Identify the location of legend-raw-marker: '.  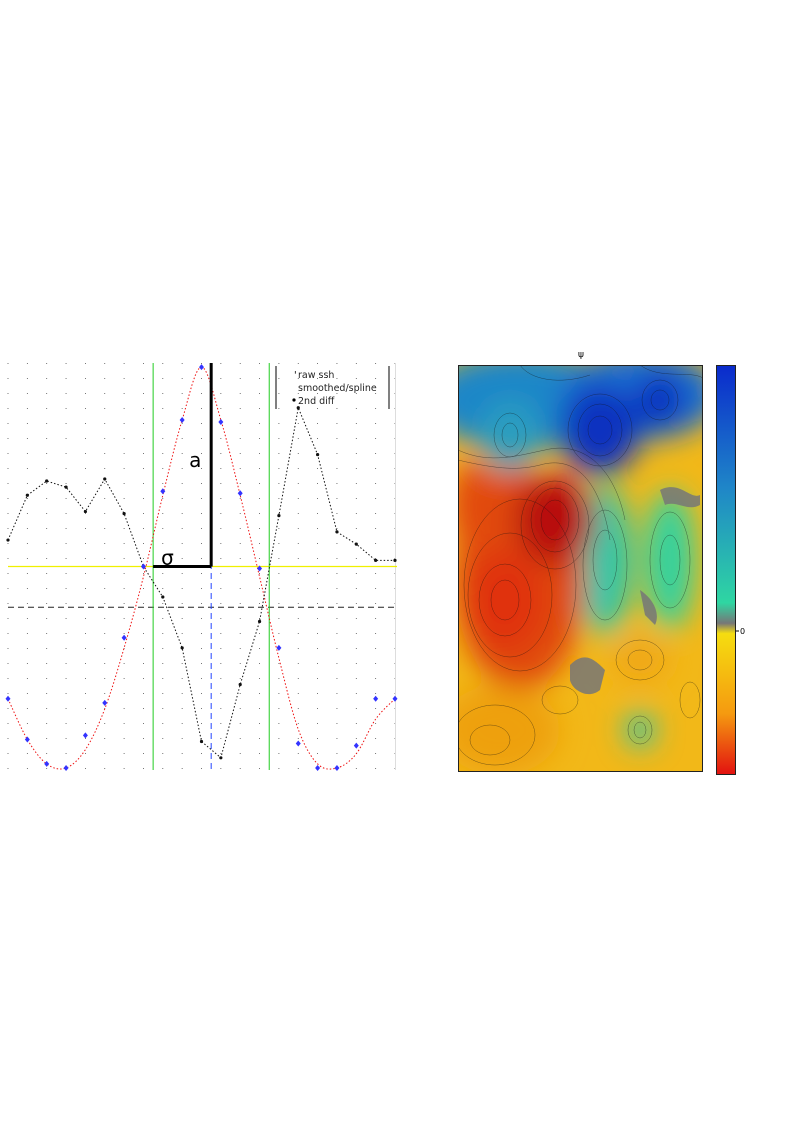
(295, 375).